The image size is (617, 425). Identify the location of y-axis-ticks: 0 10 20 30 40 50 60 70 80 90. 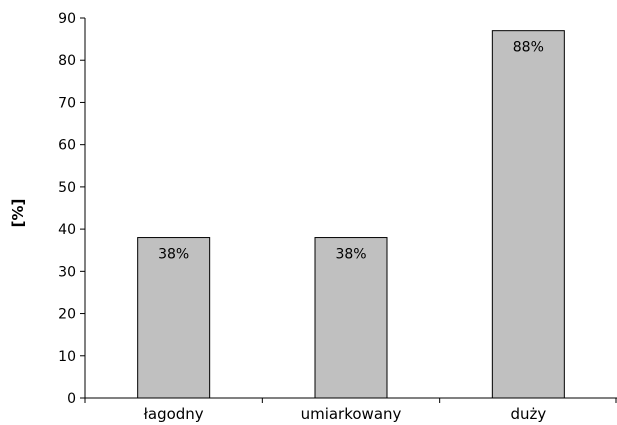
(71, 209).